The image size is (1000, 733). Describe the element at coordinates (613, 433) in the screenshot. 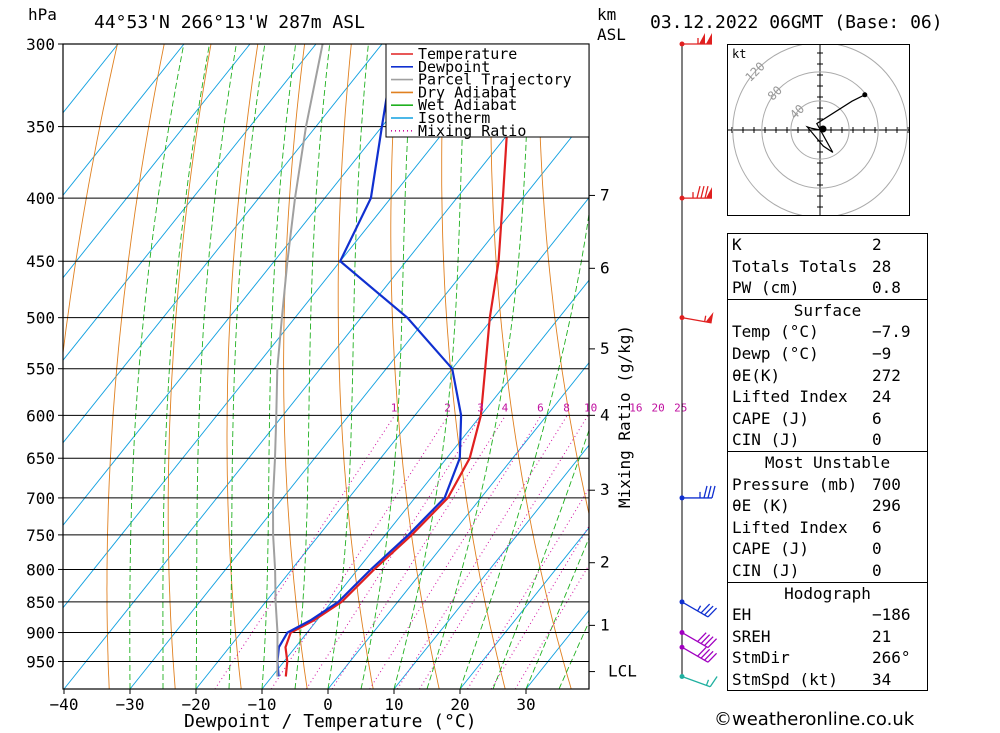

I see `km-axis: 7 6 5 4 3 2 1 LCL` at that location.